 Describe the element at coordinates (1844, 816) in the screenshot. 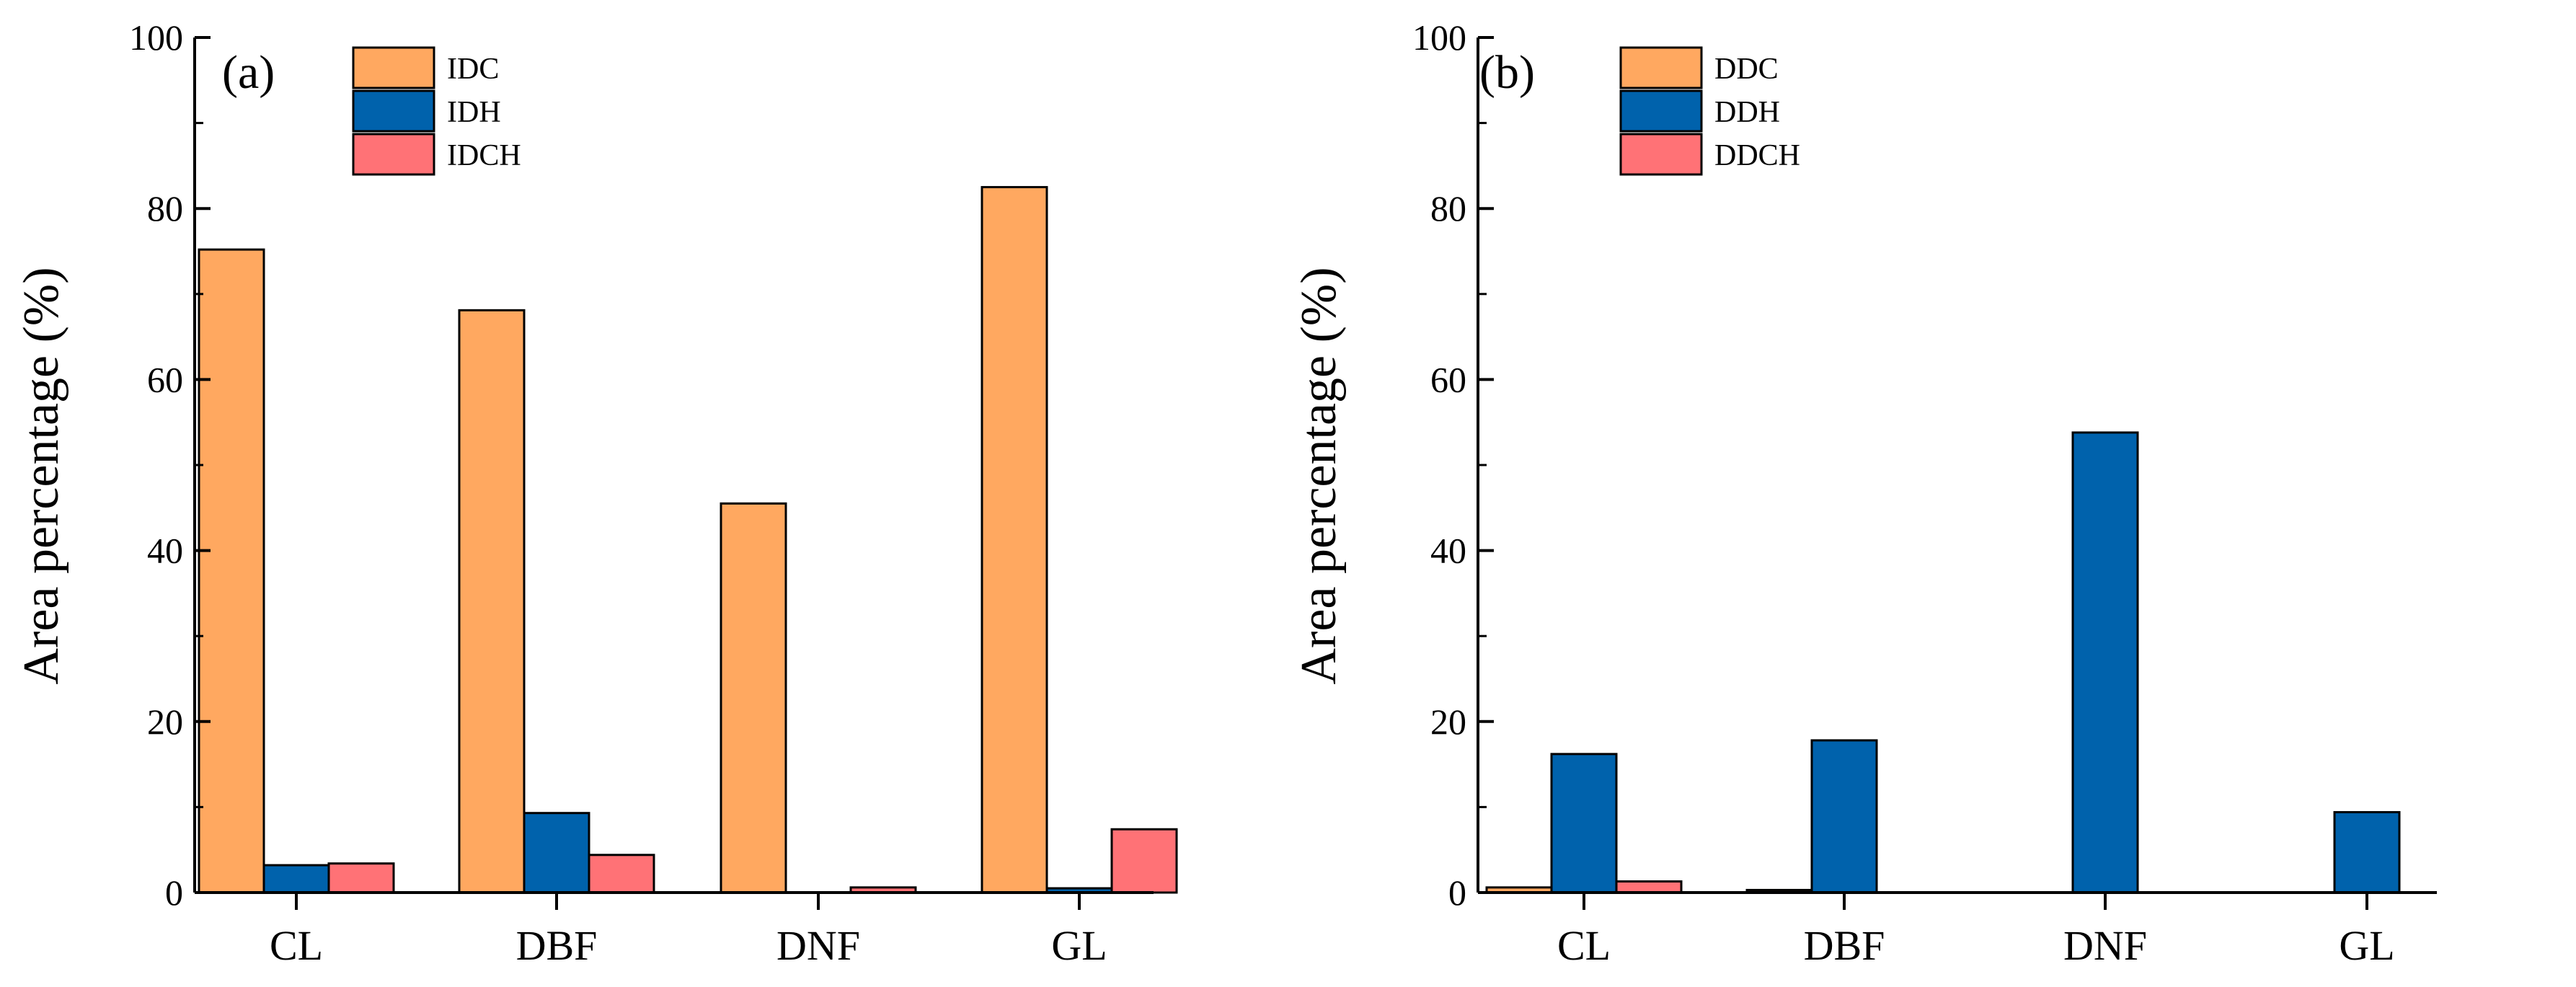

I see `bar-ddh-dbf` at that location.